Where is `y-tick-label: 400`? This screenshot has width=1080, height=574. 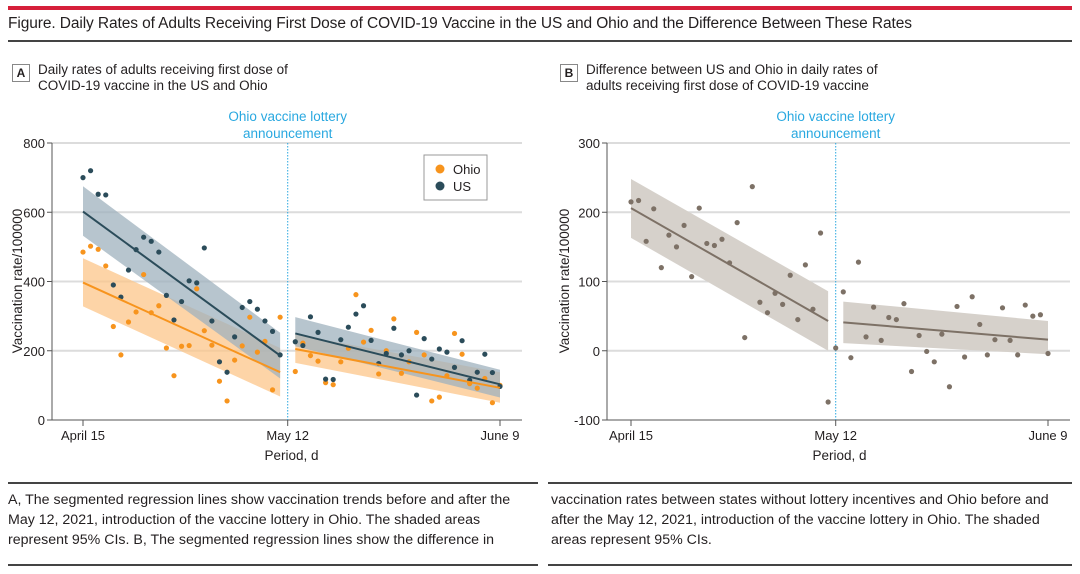 y-tick-label: 400 is located at coordinates (34, 282).